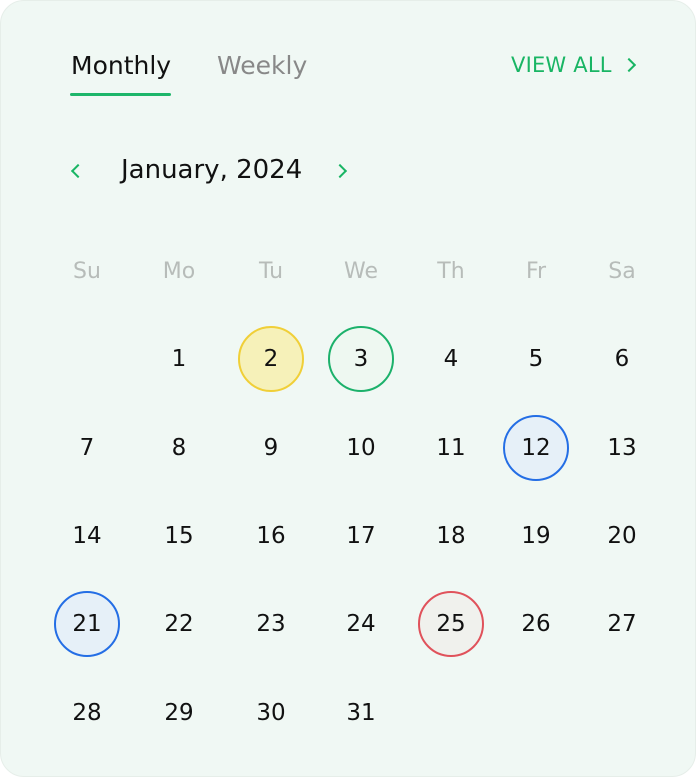 This screenshot has width=696, height=777. What do you see at coordinates (622, 359) in the screenshot?
I see `day-cell-6: 6` at bounding box center [622, 359].